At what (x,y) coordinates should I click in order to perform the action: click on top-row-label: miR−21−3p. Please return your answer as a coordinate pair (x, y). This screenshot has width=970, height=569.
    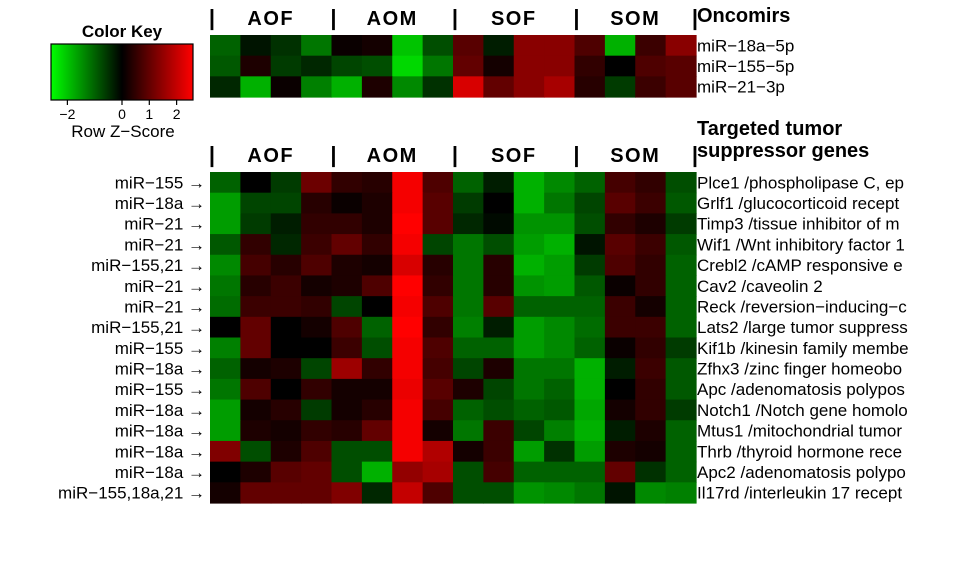
    Looking at the image, I should click on (741, 87).